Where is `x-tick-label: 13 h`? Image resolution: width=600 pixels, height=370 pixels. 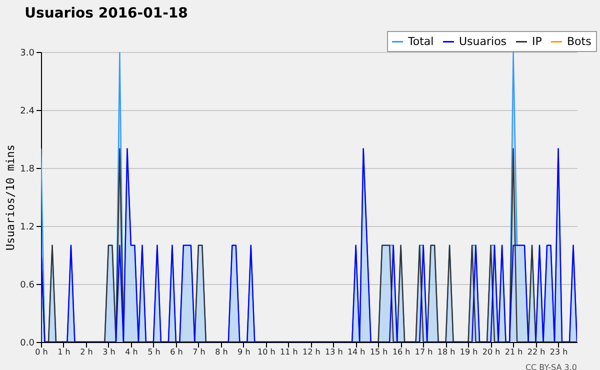
x-tick-label: 13 h is located at coordinates (333, 352).